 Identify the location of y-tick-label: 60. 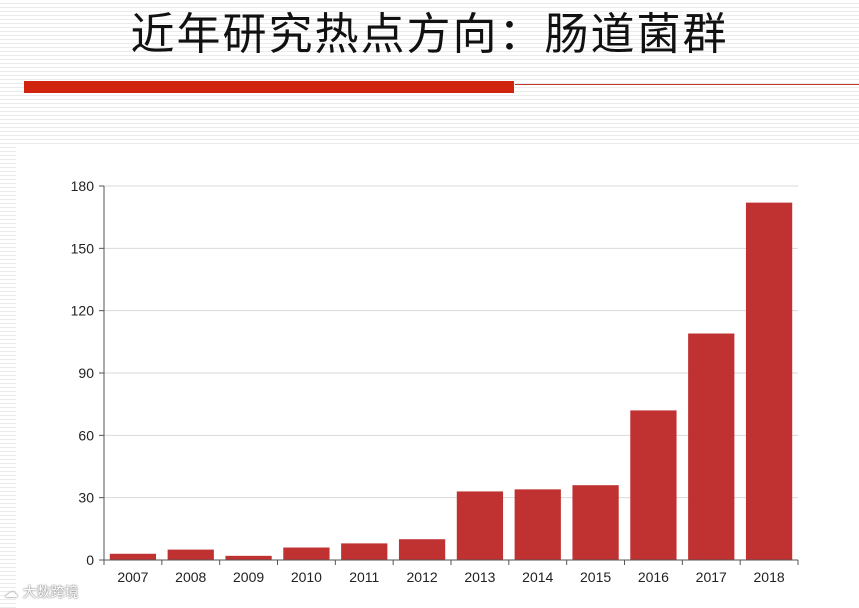
(86, 435).